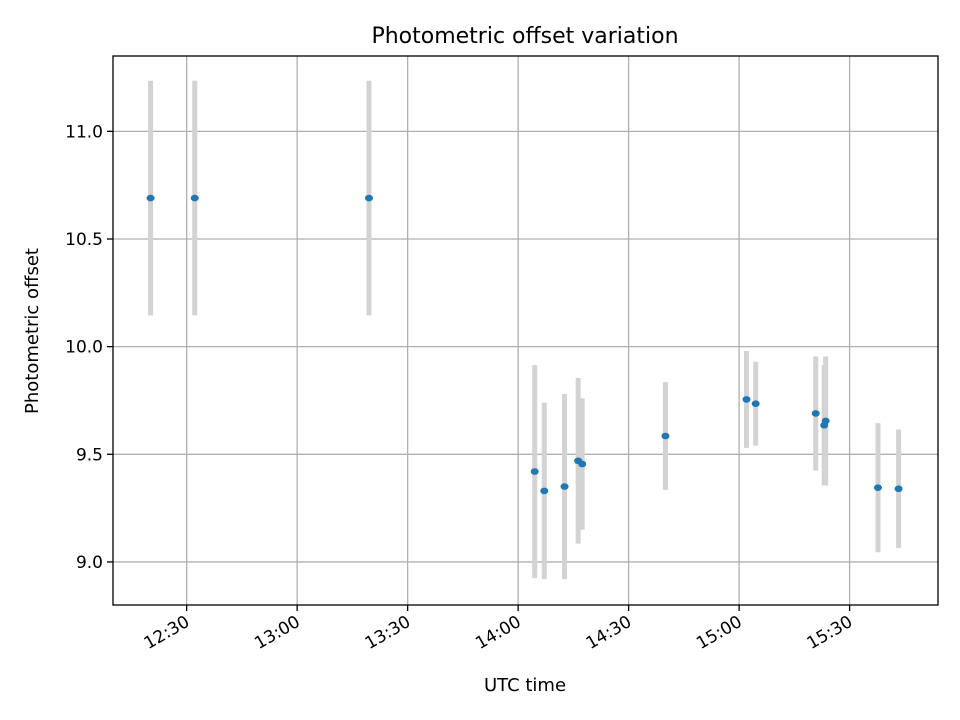 This screenshot has width=960, height=720. What do you see at coordinates (167, 633) in the screenshot?
I see `x-tick-label: 12:30` at bounding box center [167, 633].